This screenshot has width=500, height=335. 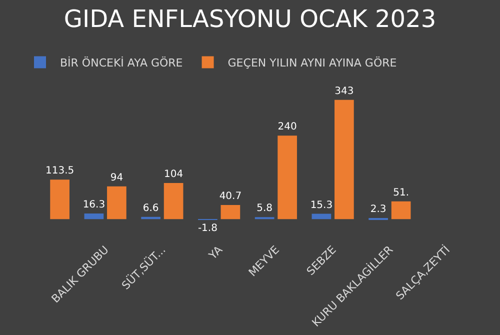 I want to click on data-label: 5.8, so click(x=264, y=208).